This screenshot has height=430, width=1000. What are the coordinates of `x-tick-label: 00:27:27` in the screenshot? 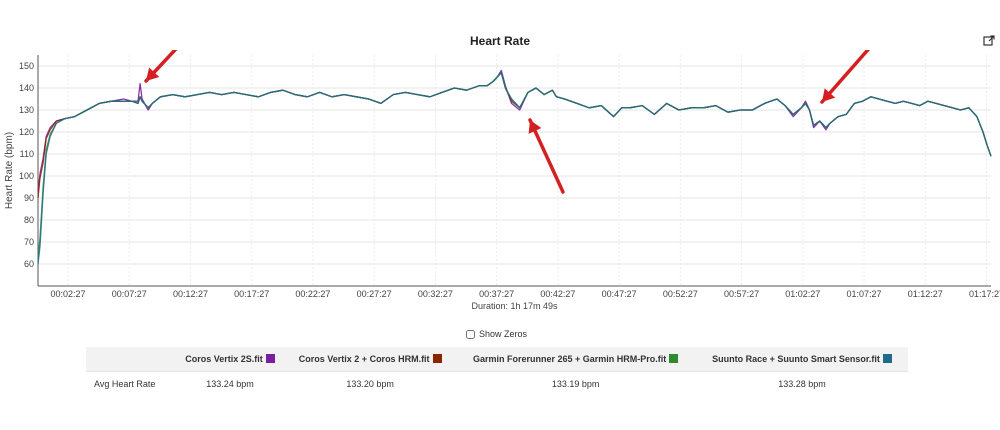 It's located at (374, 294).